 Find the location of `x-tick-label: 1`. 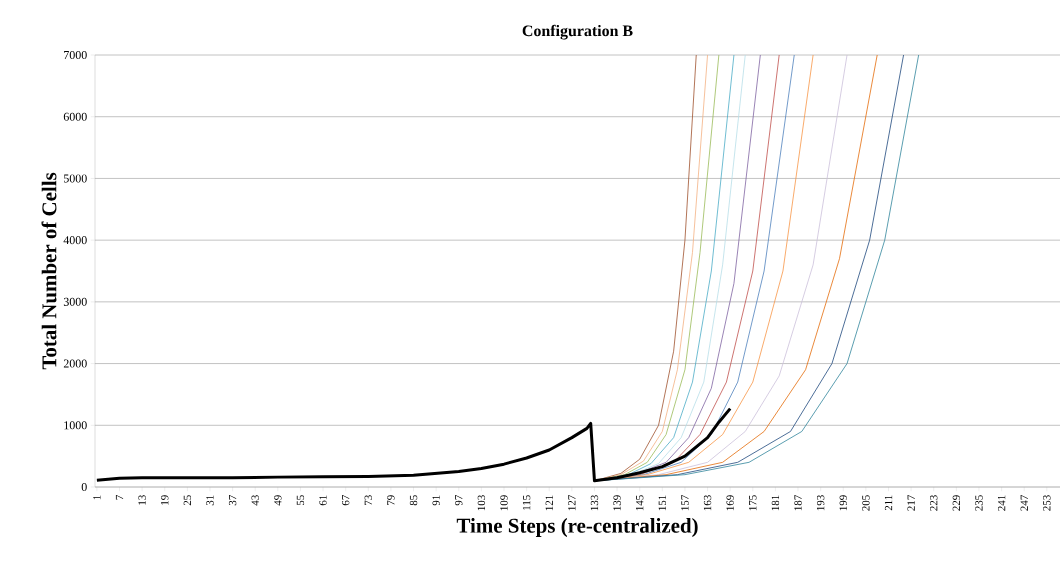

x-tick-label: 1 is located at coordinates (97, 497).